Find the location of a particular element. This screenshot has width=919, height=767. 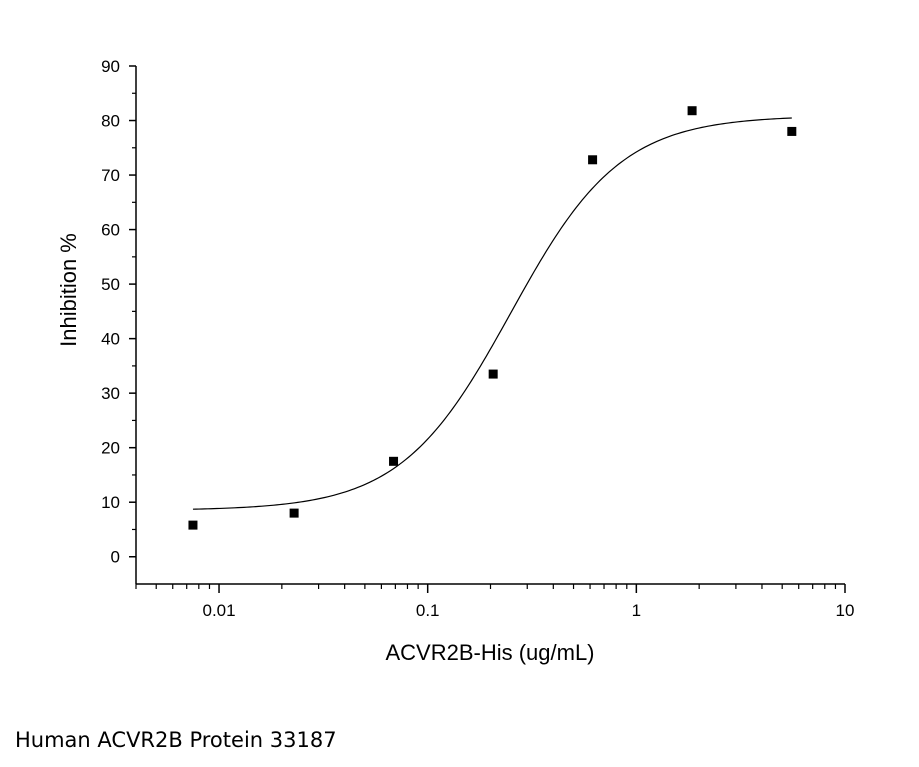

y-tick-label: 40 is located at coordinates (110, 339).